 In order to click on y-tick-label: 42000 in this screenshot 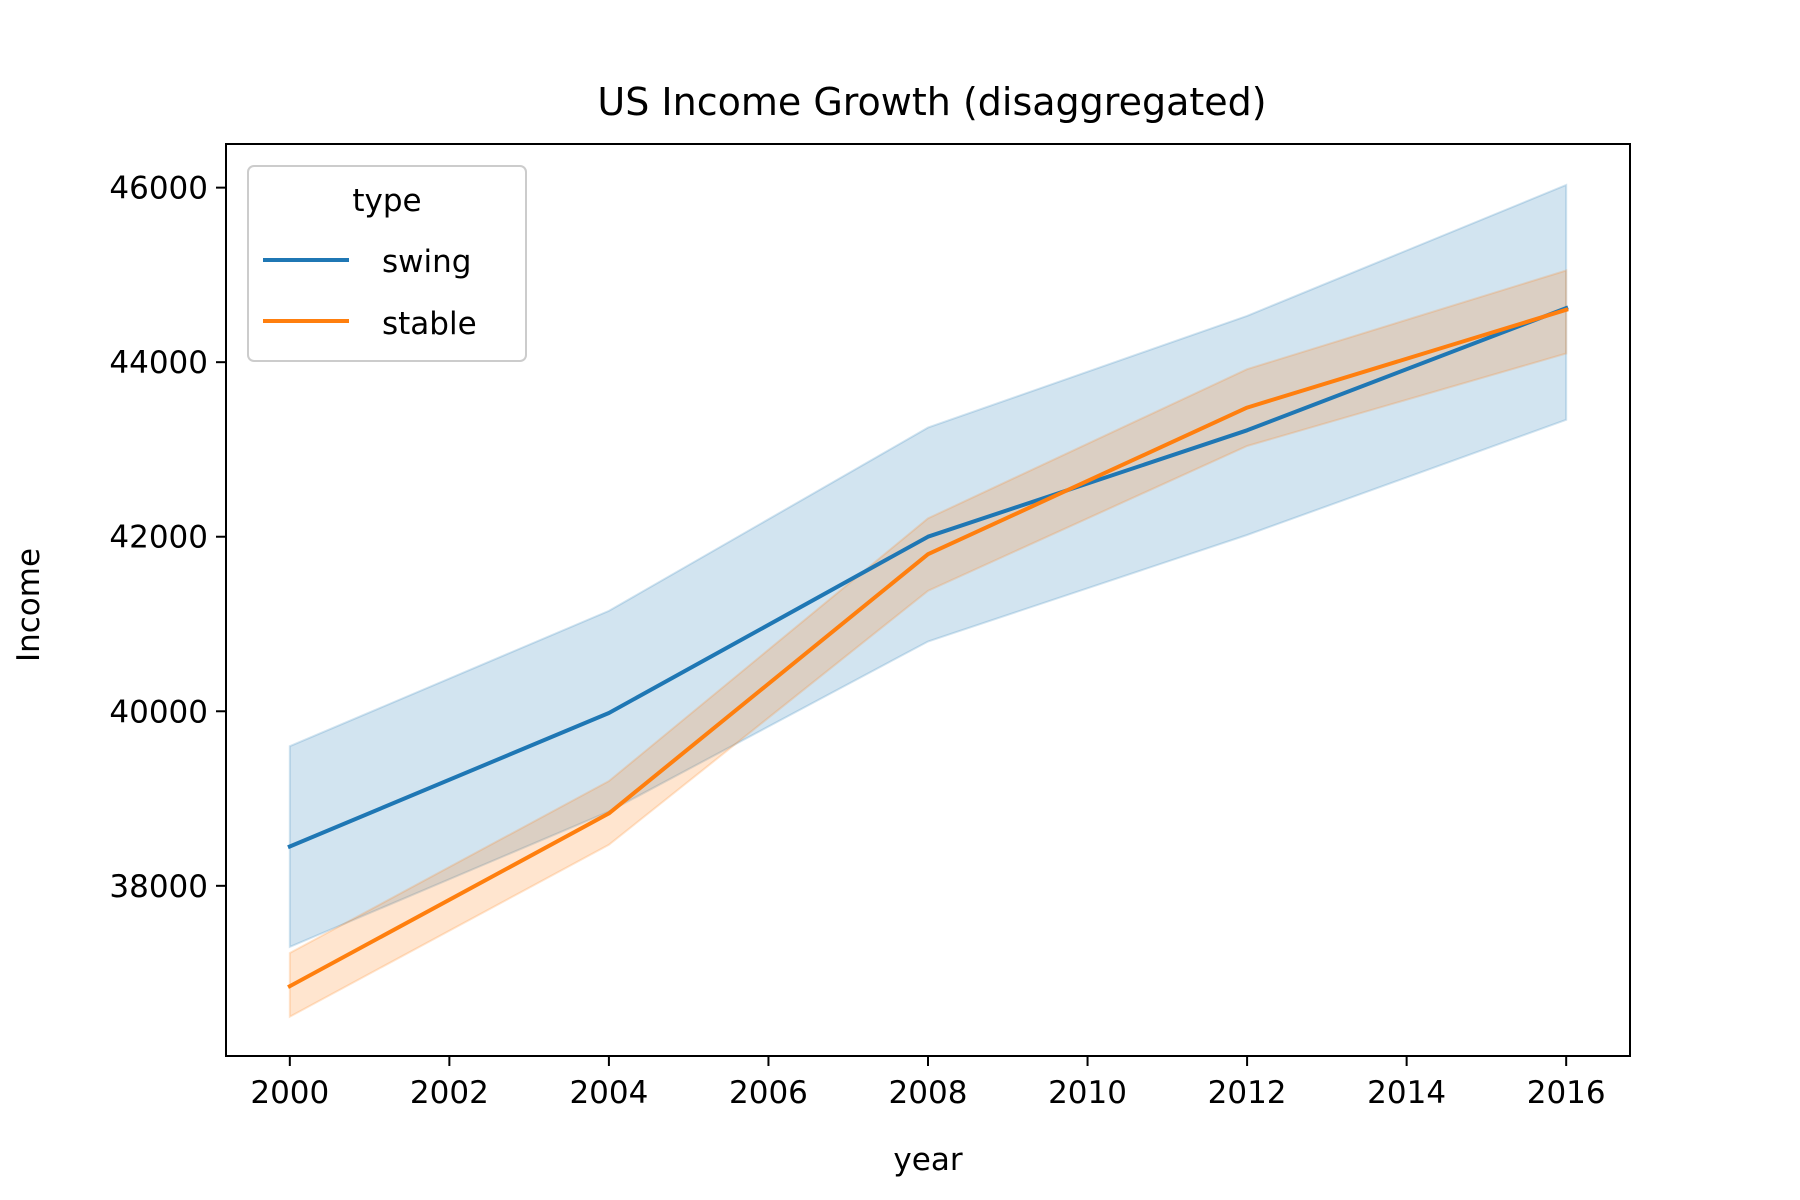, I will do `click(158, 538)`.